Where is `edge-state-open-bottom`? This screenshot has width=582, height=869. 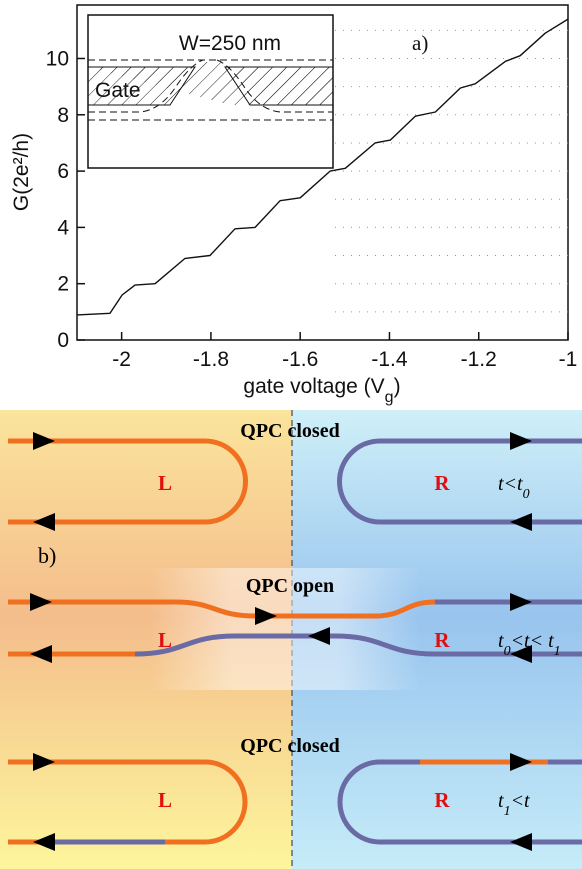
edge-state-open-bottom is located at coordinates (358, 645).